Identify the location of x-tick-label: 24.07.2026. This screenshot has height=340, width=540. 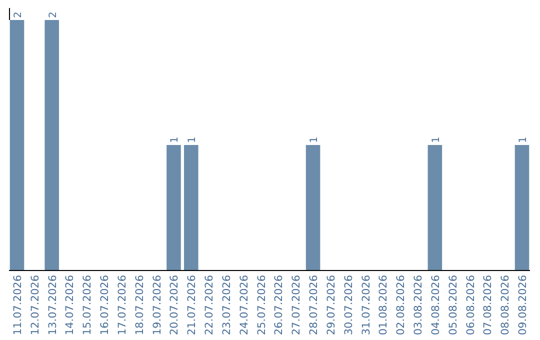
(244, 305).